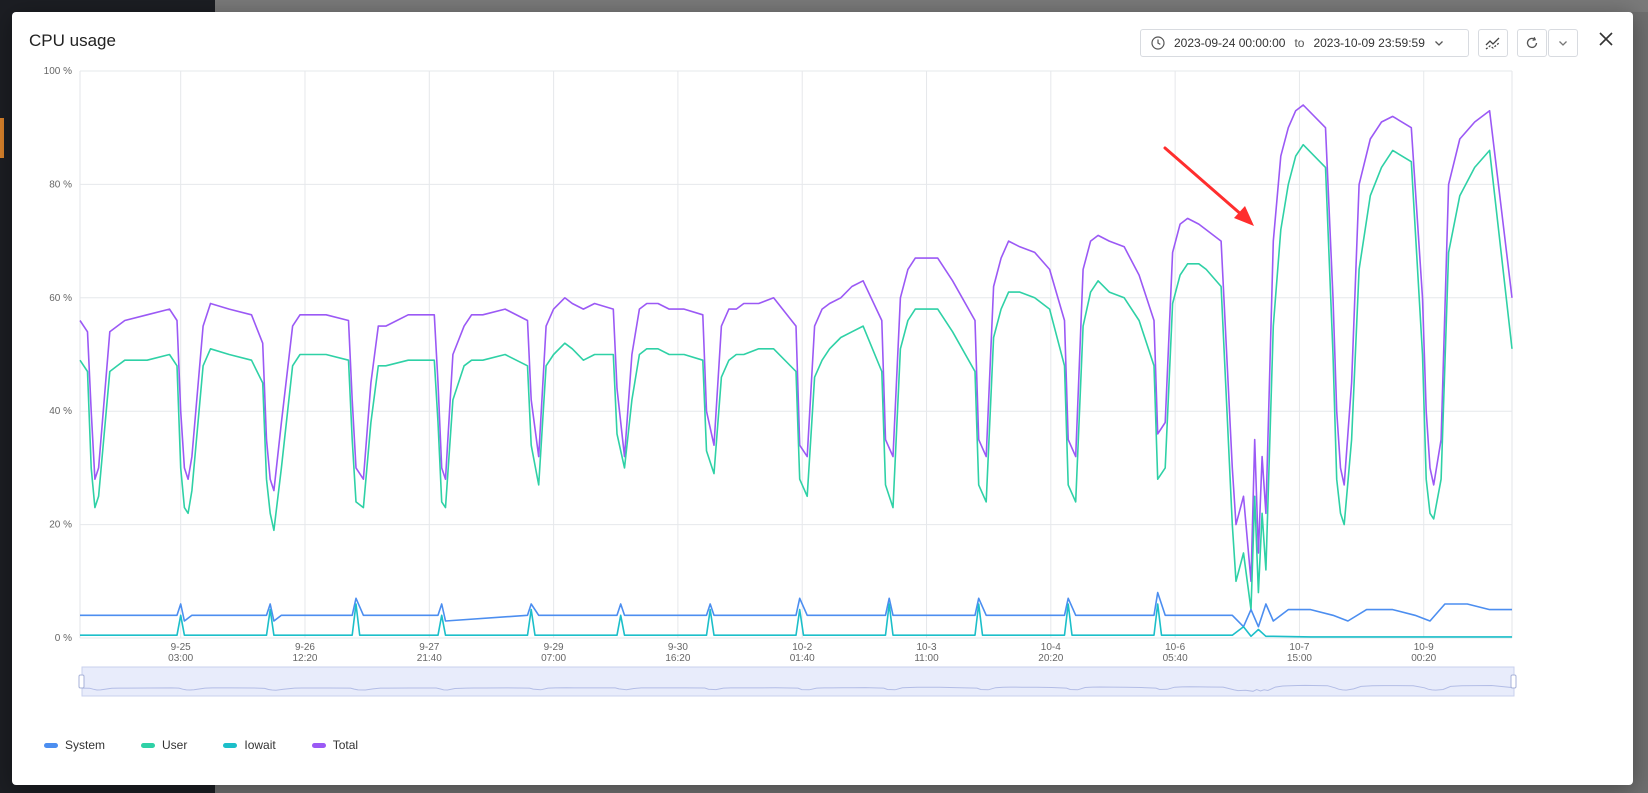  I want to click on refresh-interval-dropdown, so click(1563, 43).